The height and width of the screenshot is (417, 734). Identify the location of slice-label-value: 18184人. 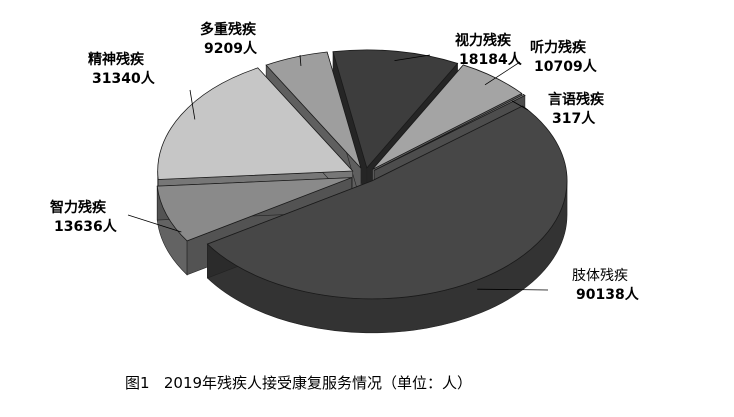
(491, 59).